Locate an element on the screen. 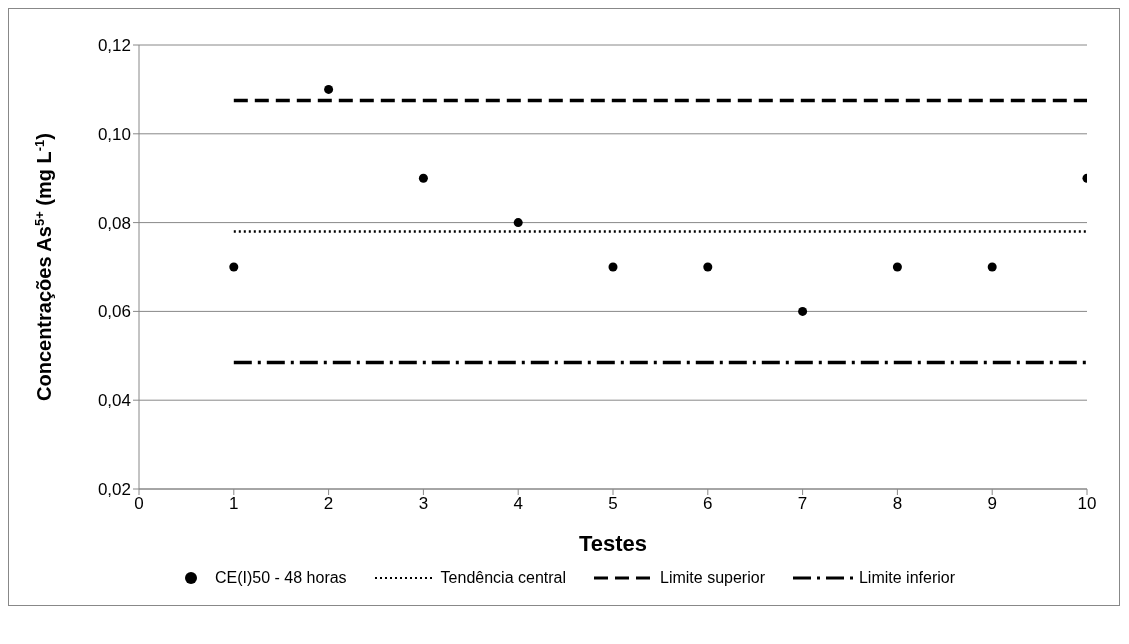  legend-label: Tendência central is located at coordinates (503, 578).